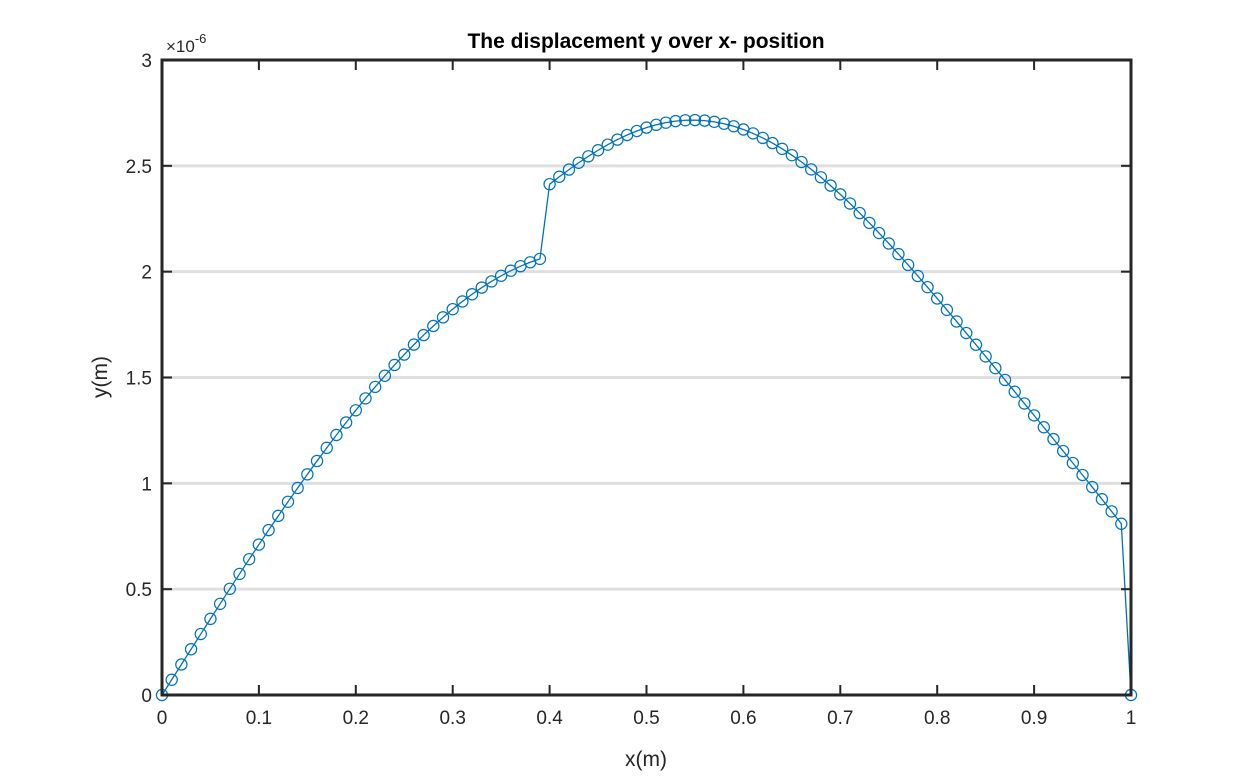 The height and width of the screenshot is (781, 1250). Describe the element at coordinates (146, 696) in the screenshot. I see `y-tick-label: 0` at that location.